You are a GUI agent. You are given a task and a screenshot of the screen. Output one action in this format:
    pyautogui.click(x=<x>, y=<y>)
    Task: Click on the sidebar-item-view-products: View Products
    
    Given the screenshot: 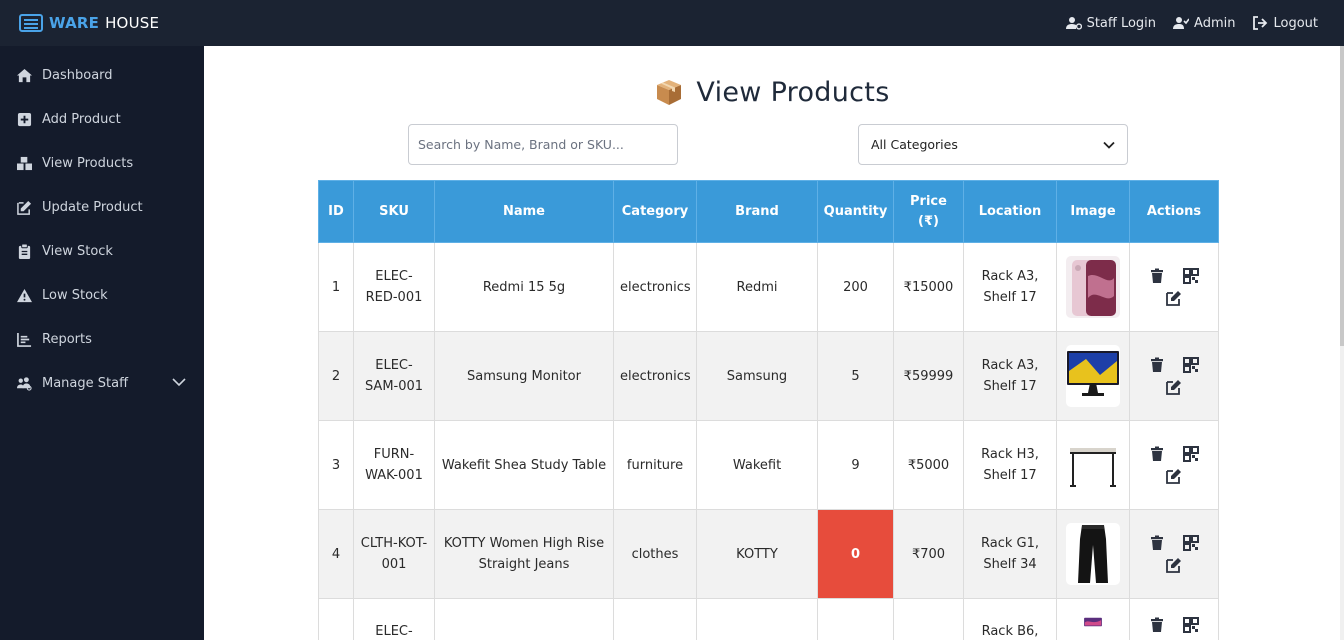 What is the action you would take?
    pyautogui.click(x=102, y=163)
    